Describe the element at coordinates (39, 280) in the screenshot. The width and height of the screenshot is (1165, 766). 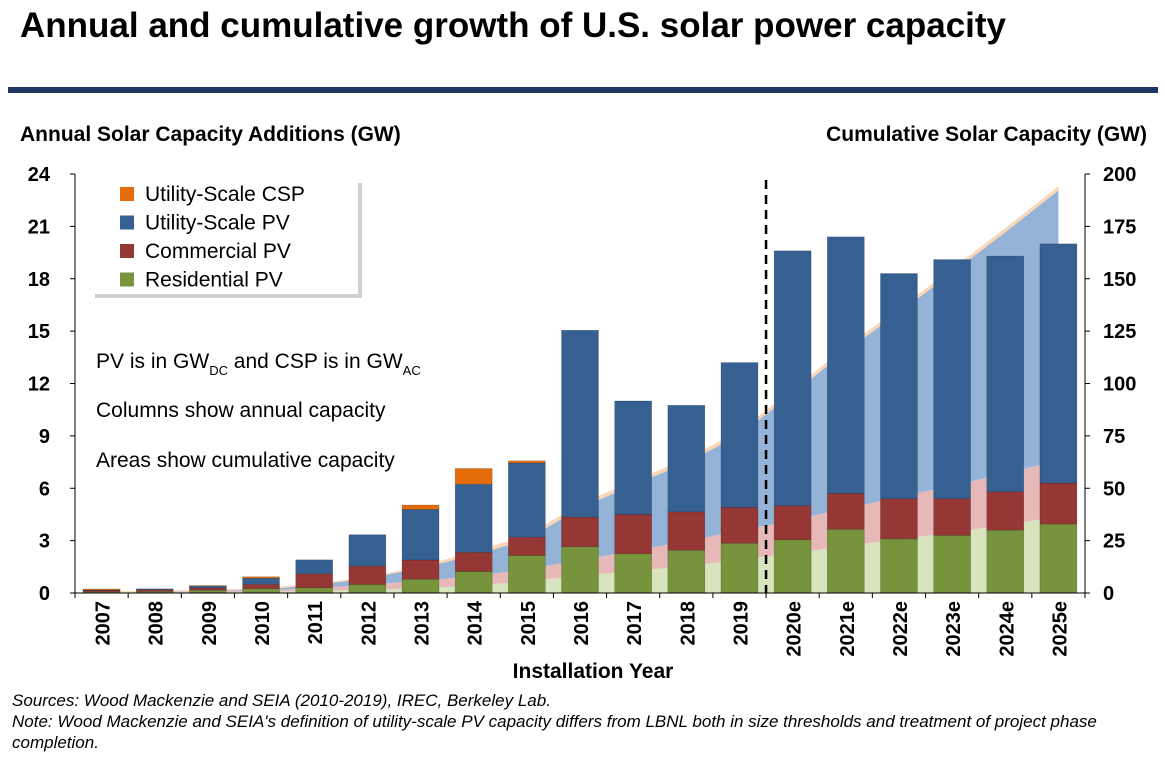
I see `left-tick-label: 18` at that location.